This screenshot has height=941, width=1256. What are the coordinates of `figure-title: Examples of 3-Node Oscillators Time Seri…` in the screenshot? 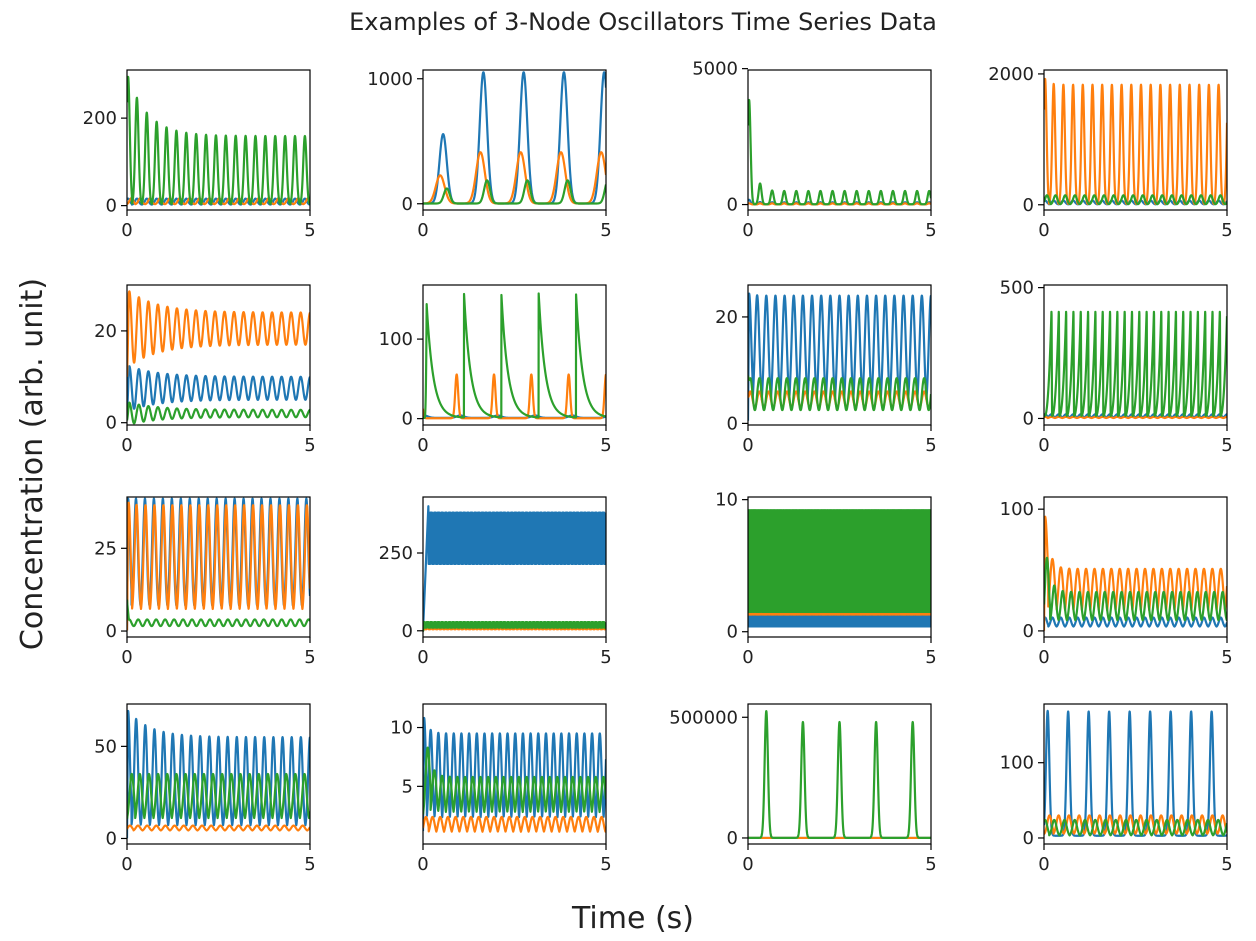 It's located at (643, 22).